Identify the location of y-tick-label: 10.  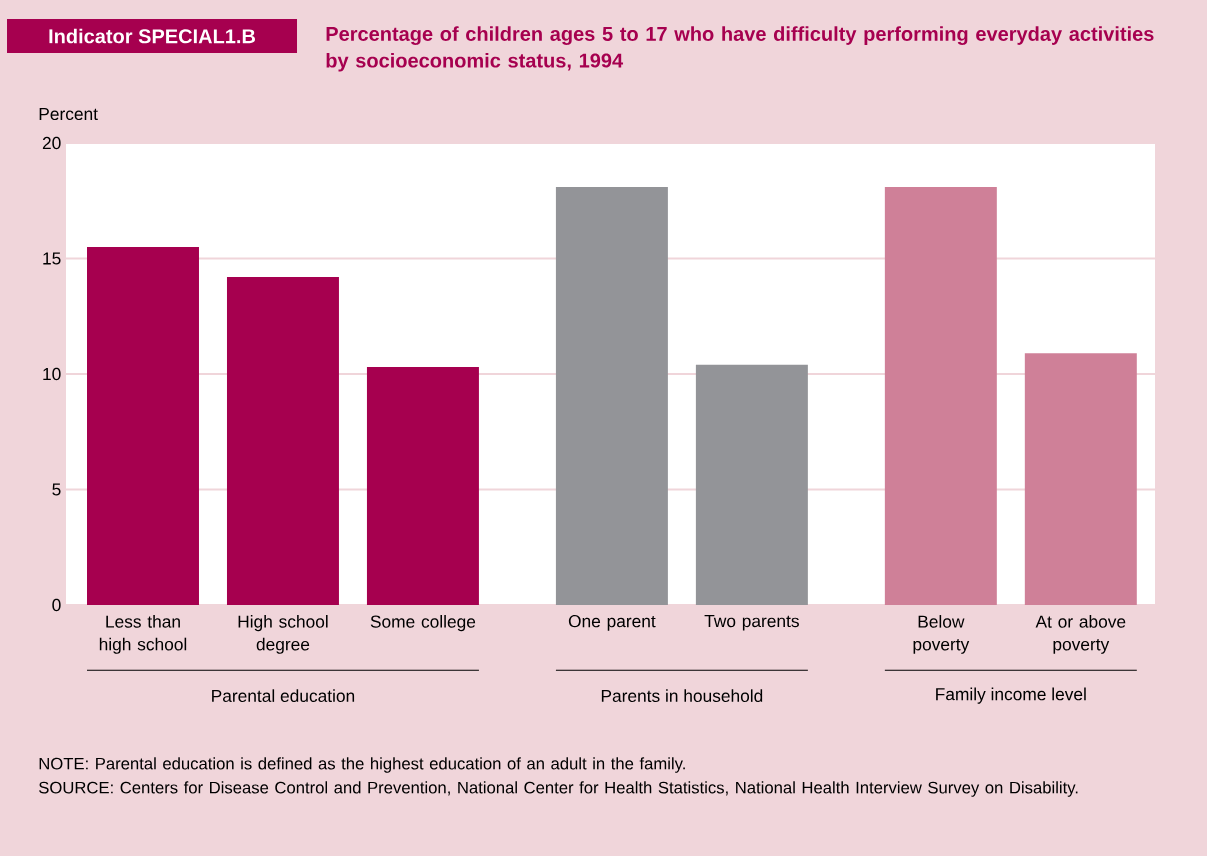
(52, 374).